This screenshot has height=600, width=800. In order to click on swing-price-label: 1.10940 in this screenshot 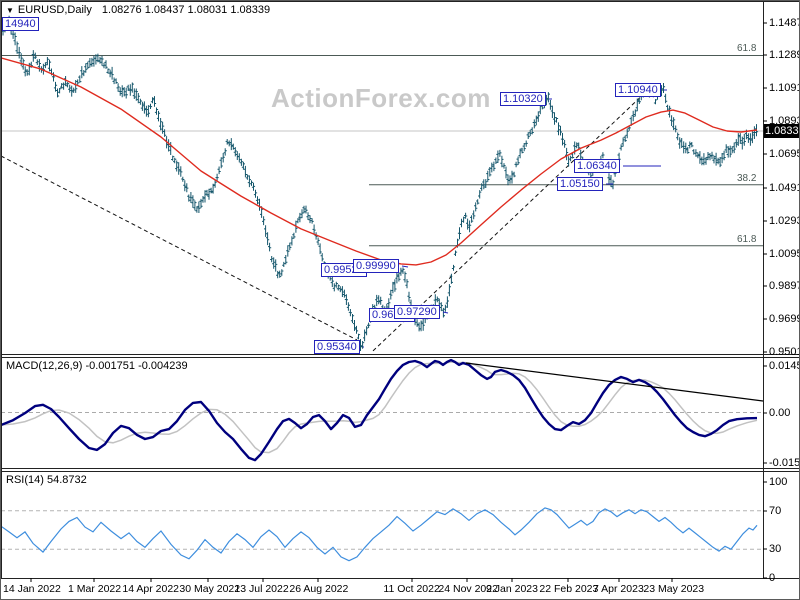, I will do `click(638, 90)`.